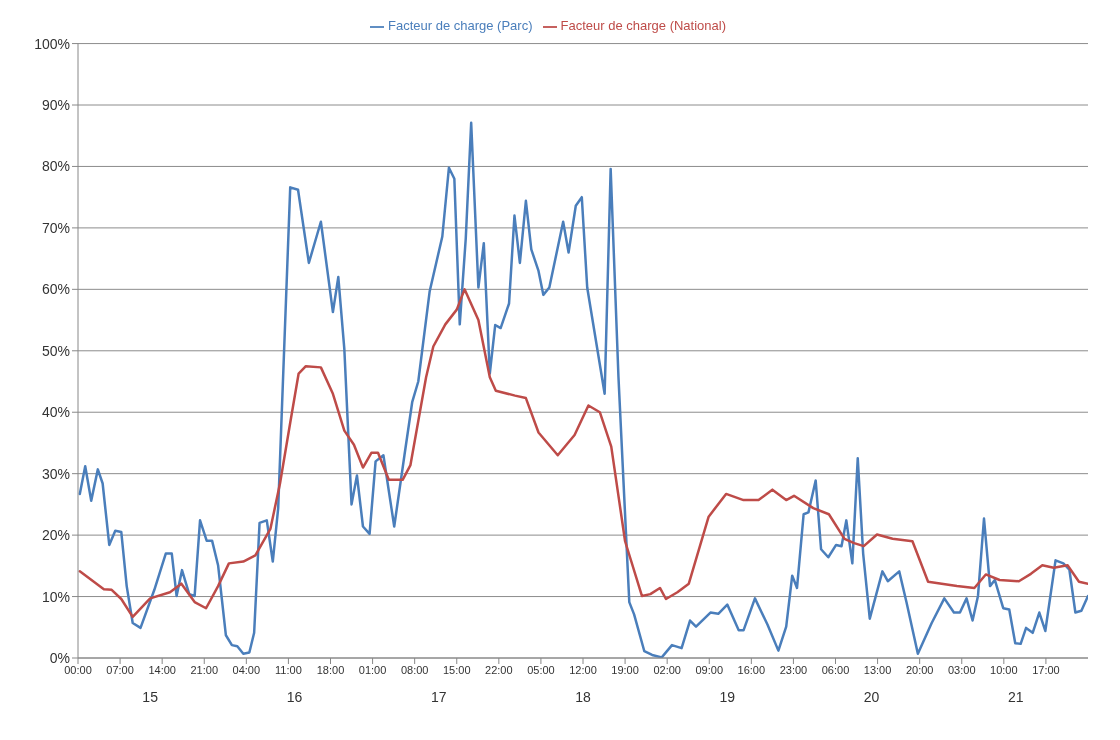 This screenshot has width=1120, height=740. Describe the element at coordinates (1004, 669) in the screenshot. I see `x-tick-label: 10:00` at that location.